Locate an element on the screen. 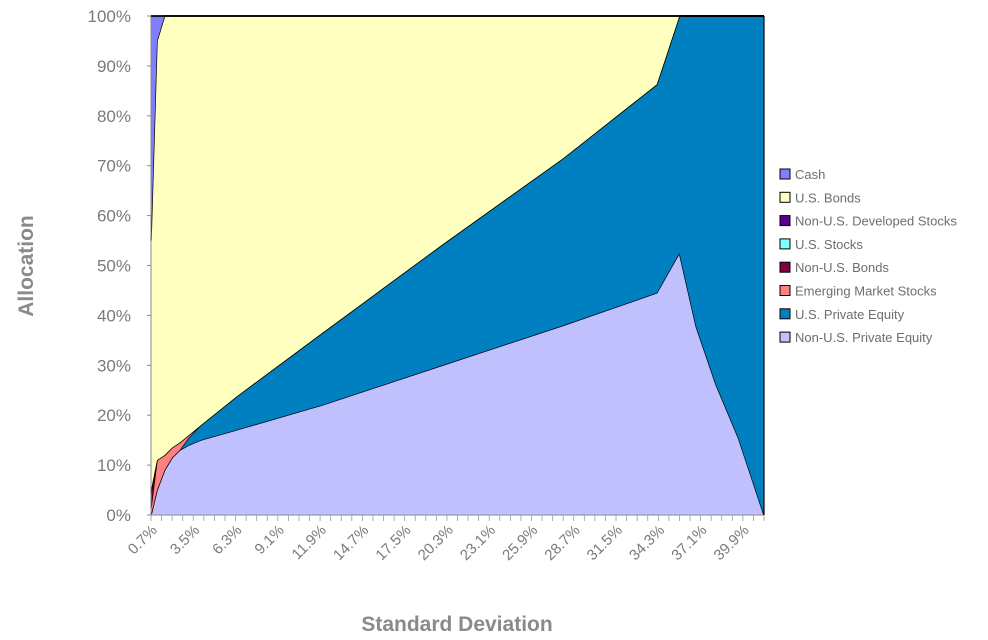 Image resolution: width=988 pixels, height=640 pixels. x-tick-label: 34.3% is located at coordinates (647, 543).